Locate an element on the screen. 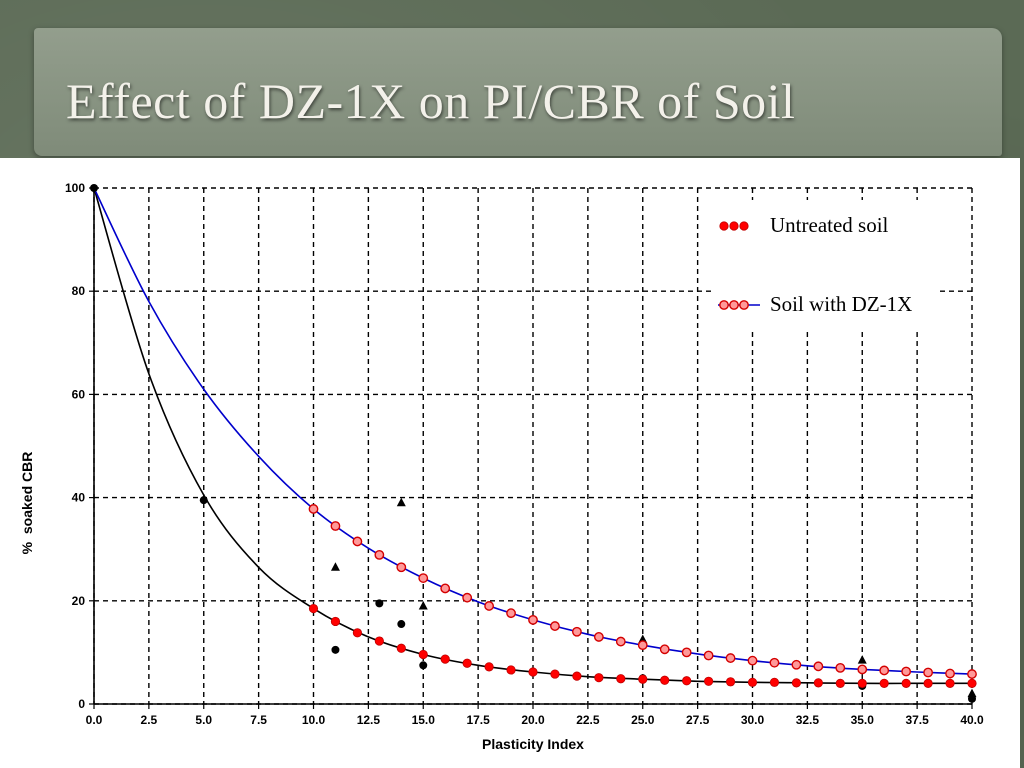  legend: Untreated soil Soil with DZ-1X is located at coordinates (826, 265).